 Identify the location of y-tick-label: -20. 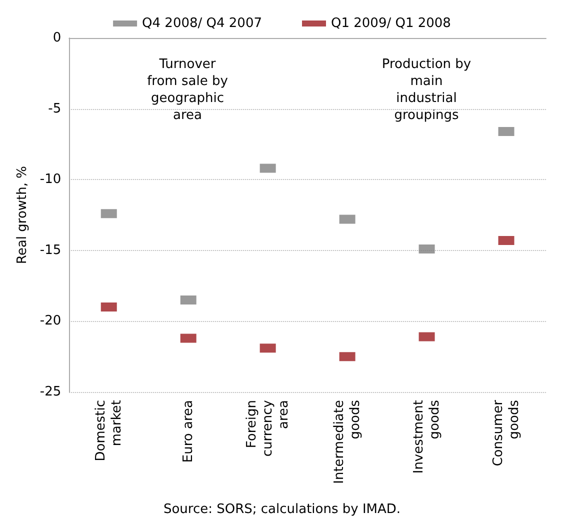
(51, 321).